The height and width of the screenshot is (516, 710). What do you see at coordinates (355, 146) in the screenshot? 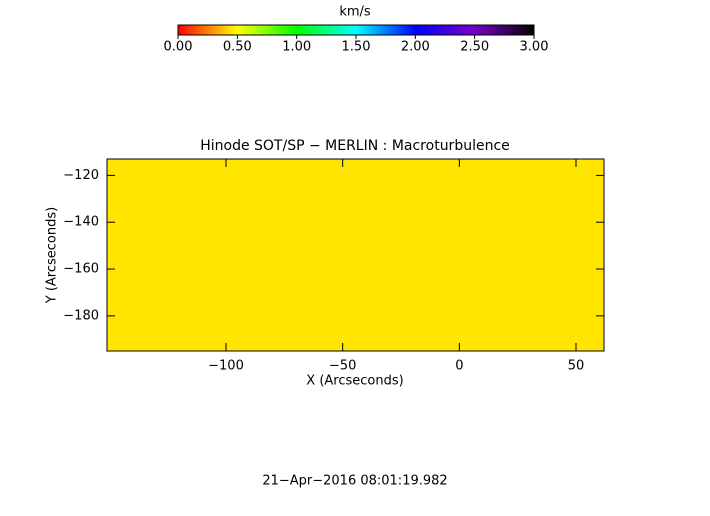
I see `chart-title: Hinode SOT/SP − MERLIN : Macroturbulence` at bounding box center [355, 146].